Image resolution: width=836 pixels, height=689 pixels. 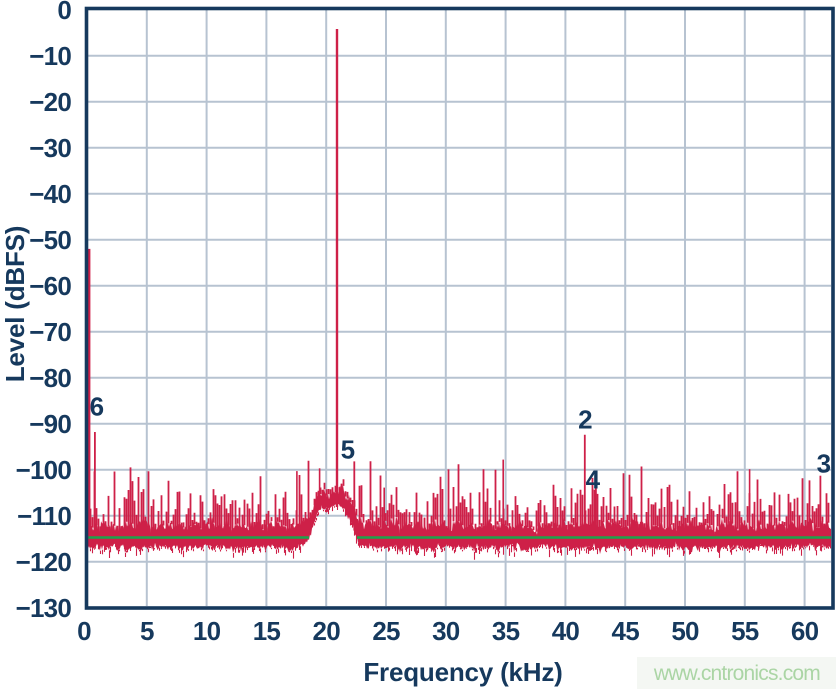 What do you see at coordinates (626, 631) in the screenshot?
I see `svg-text: 45` at bounding box center [626, 631].